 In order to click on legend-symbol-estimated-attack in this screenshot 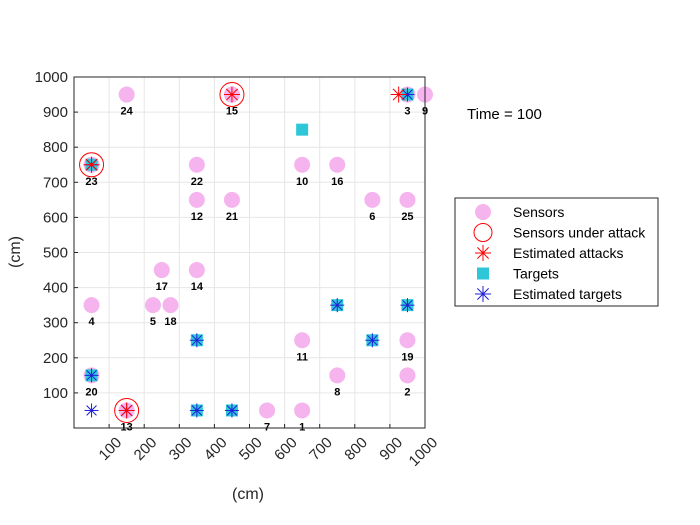, I will do `click(483, 253)`.